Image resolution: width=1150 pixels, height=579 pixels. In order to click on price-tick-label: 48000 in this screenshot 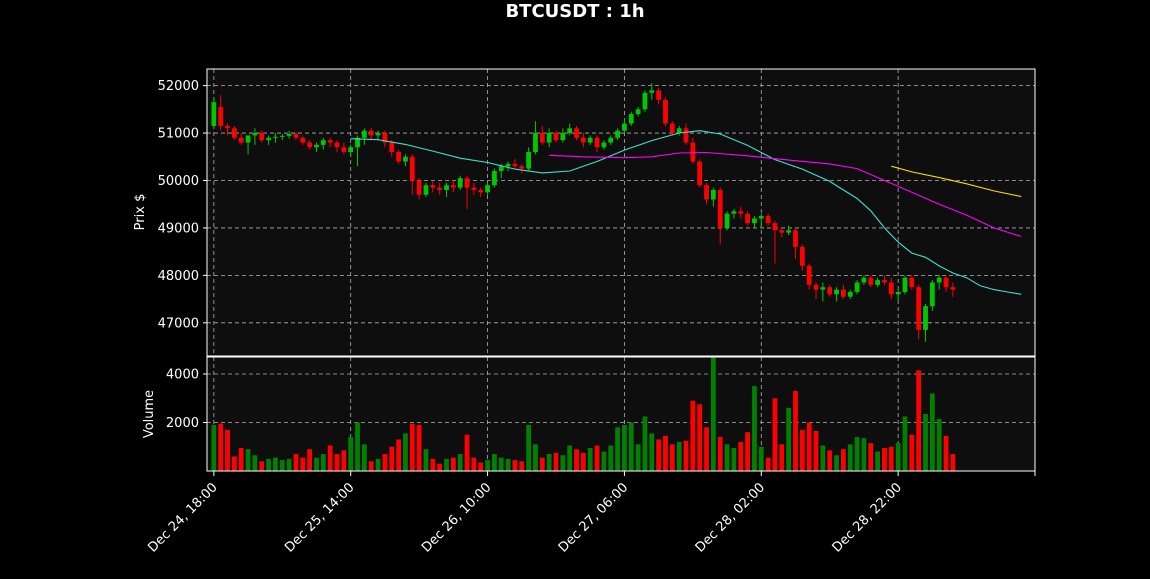, I will do `click(178, 276)`.